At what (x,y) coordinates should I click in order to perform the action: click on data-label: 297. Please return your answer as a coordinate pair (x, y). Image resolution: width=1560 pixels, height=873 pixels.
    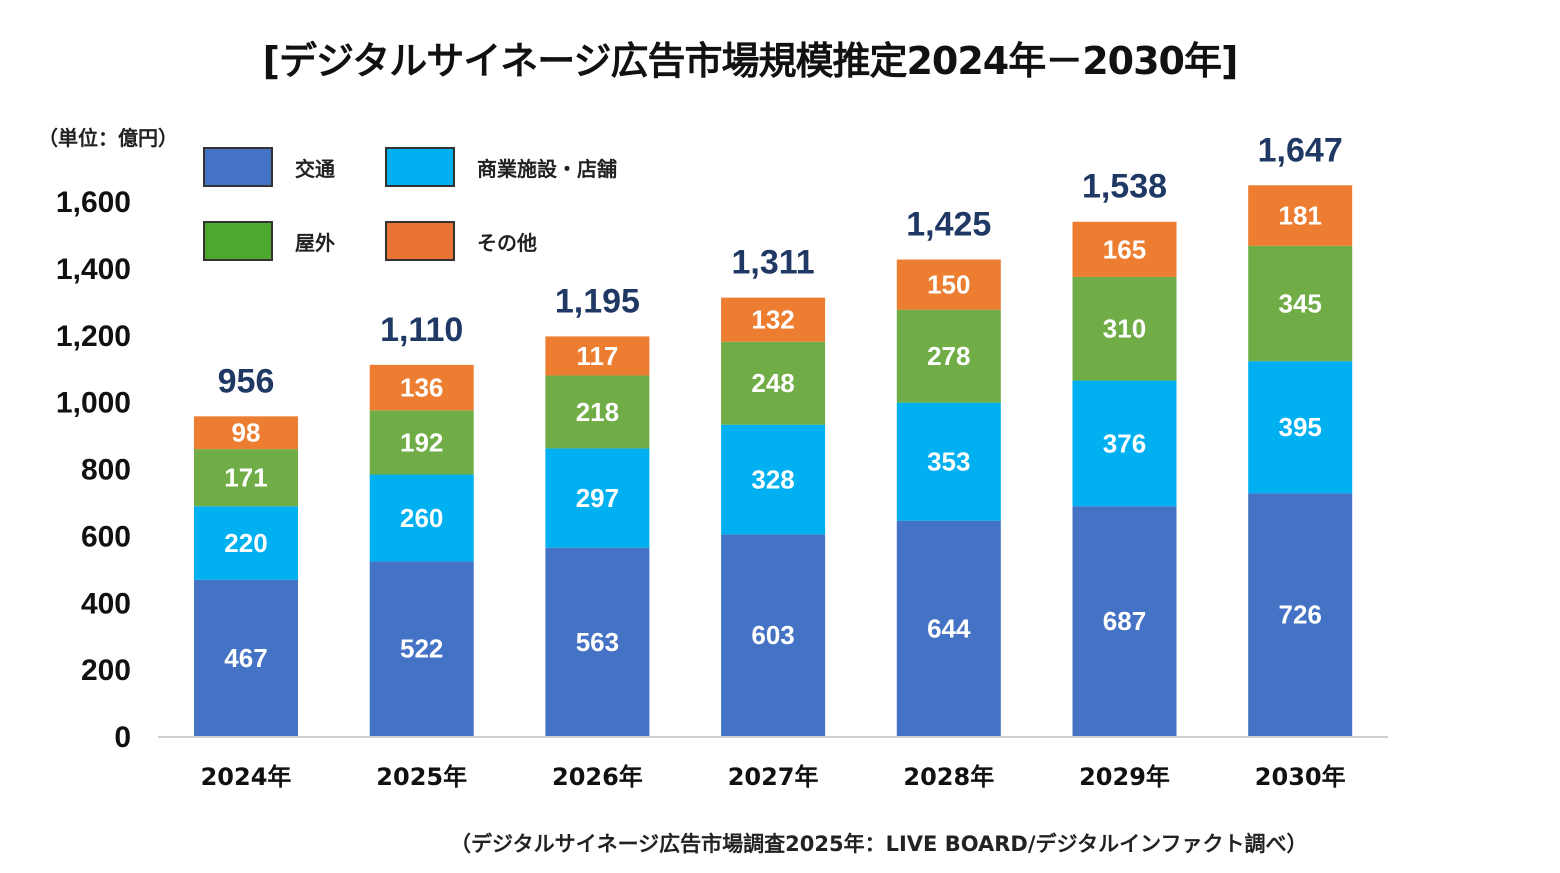
    Looking at the image, I should click on (597, 498).